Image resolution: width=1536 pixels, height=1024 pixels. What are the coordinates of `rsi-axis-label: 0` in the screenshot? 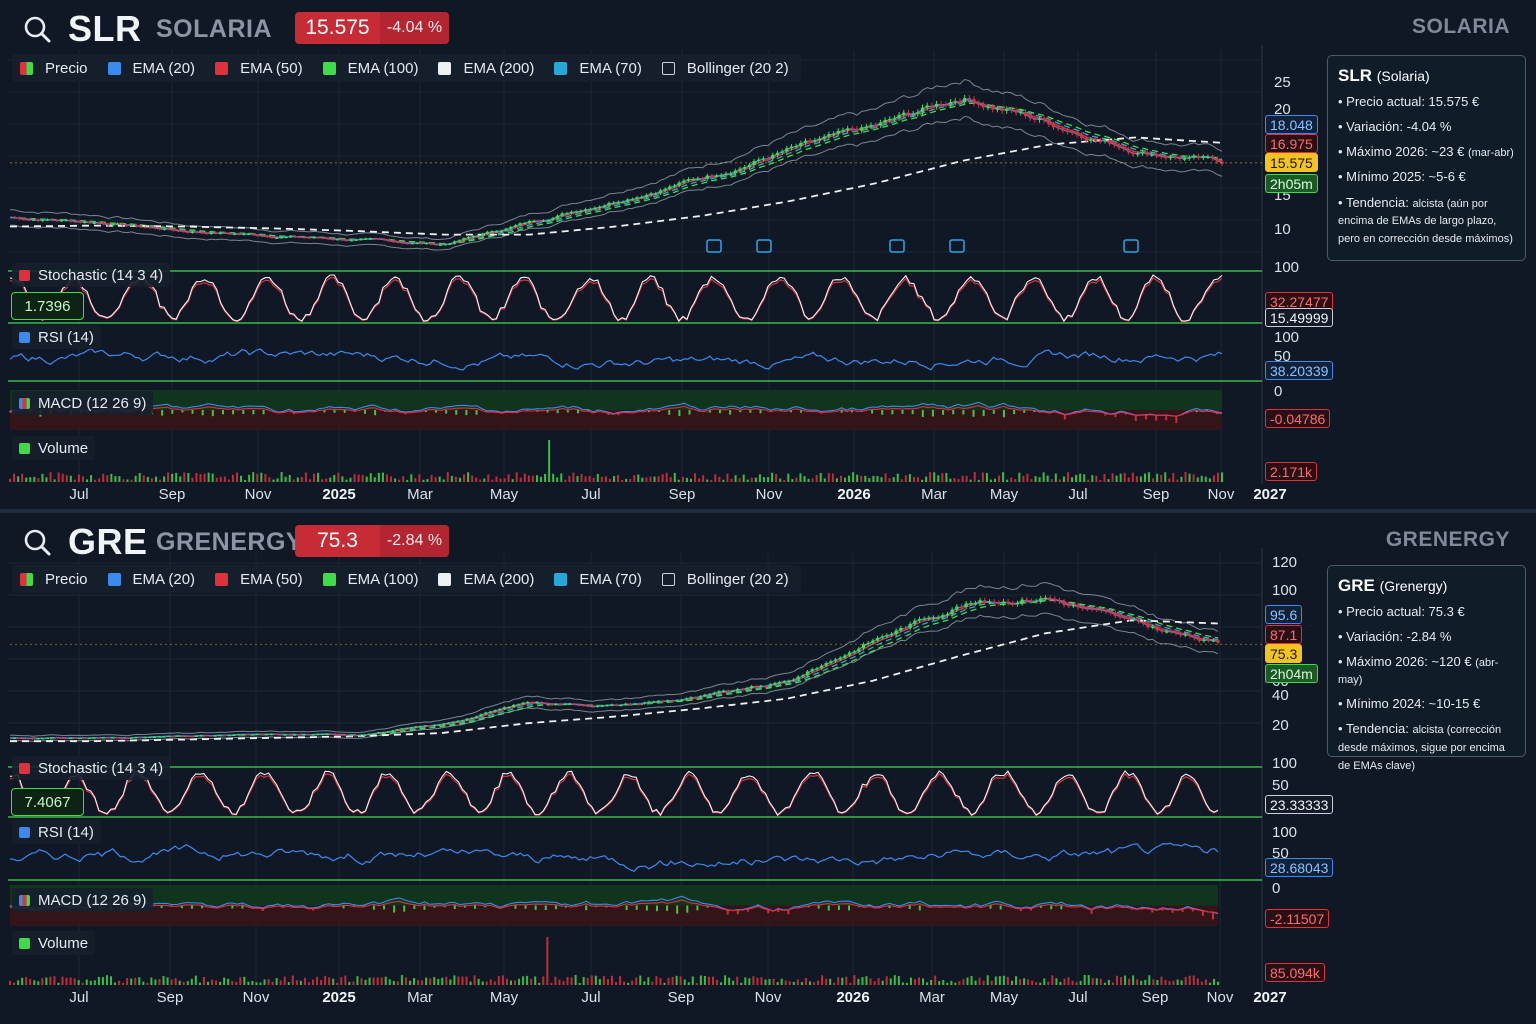 It's located at (1276, 888).